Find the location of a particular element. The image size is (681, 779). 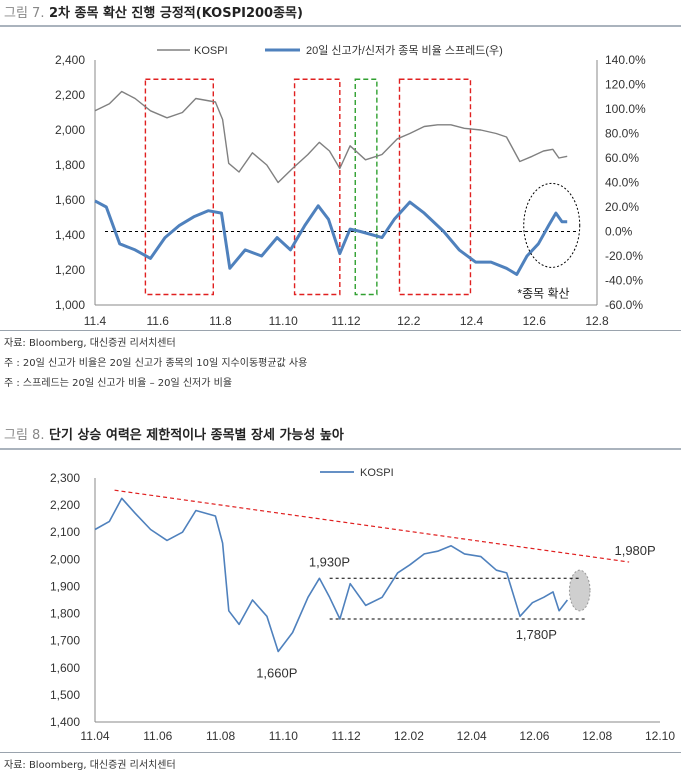

y-tick-label: 1,700 is located at coordinates (65, 641).